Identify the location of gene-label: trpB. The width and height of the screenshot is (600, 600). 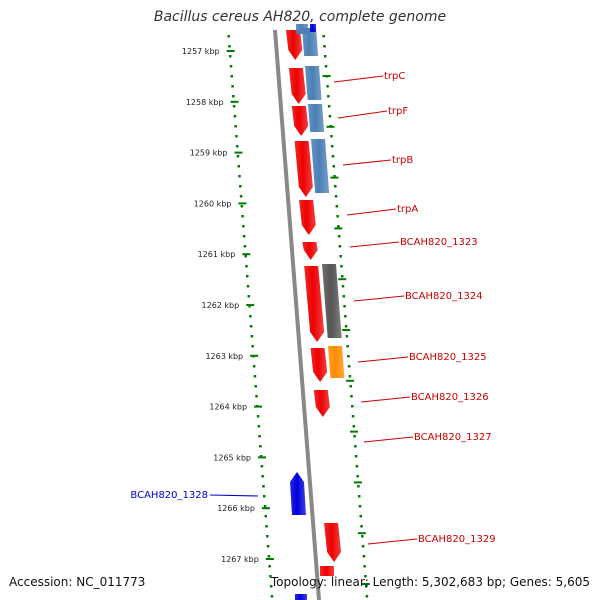
(402, 160).